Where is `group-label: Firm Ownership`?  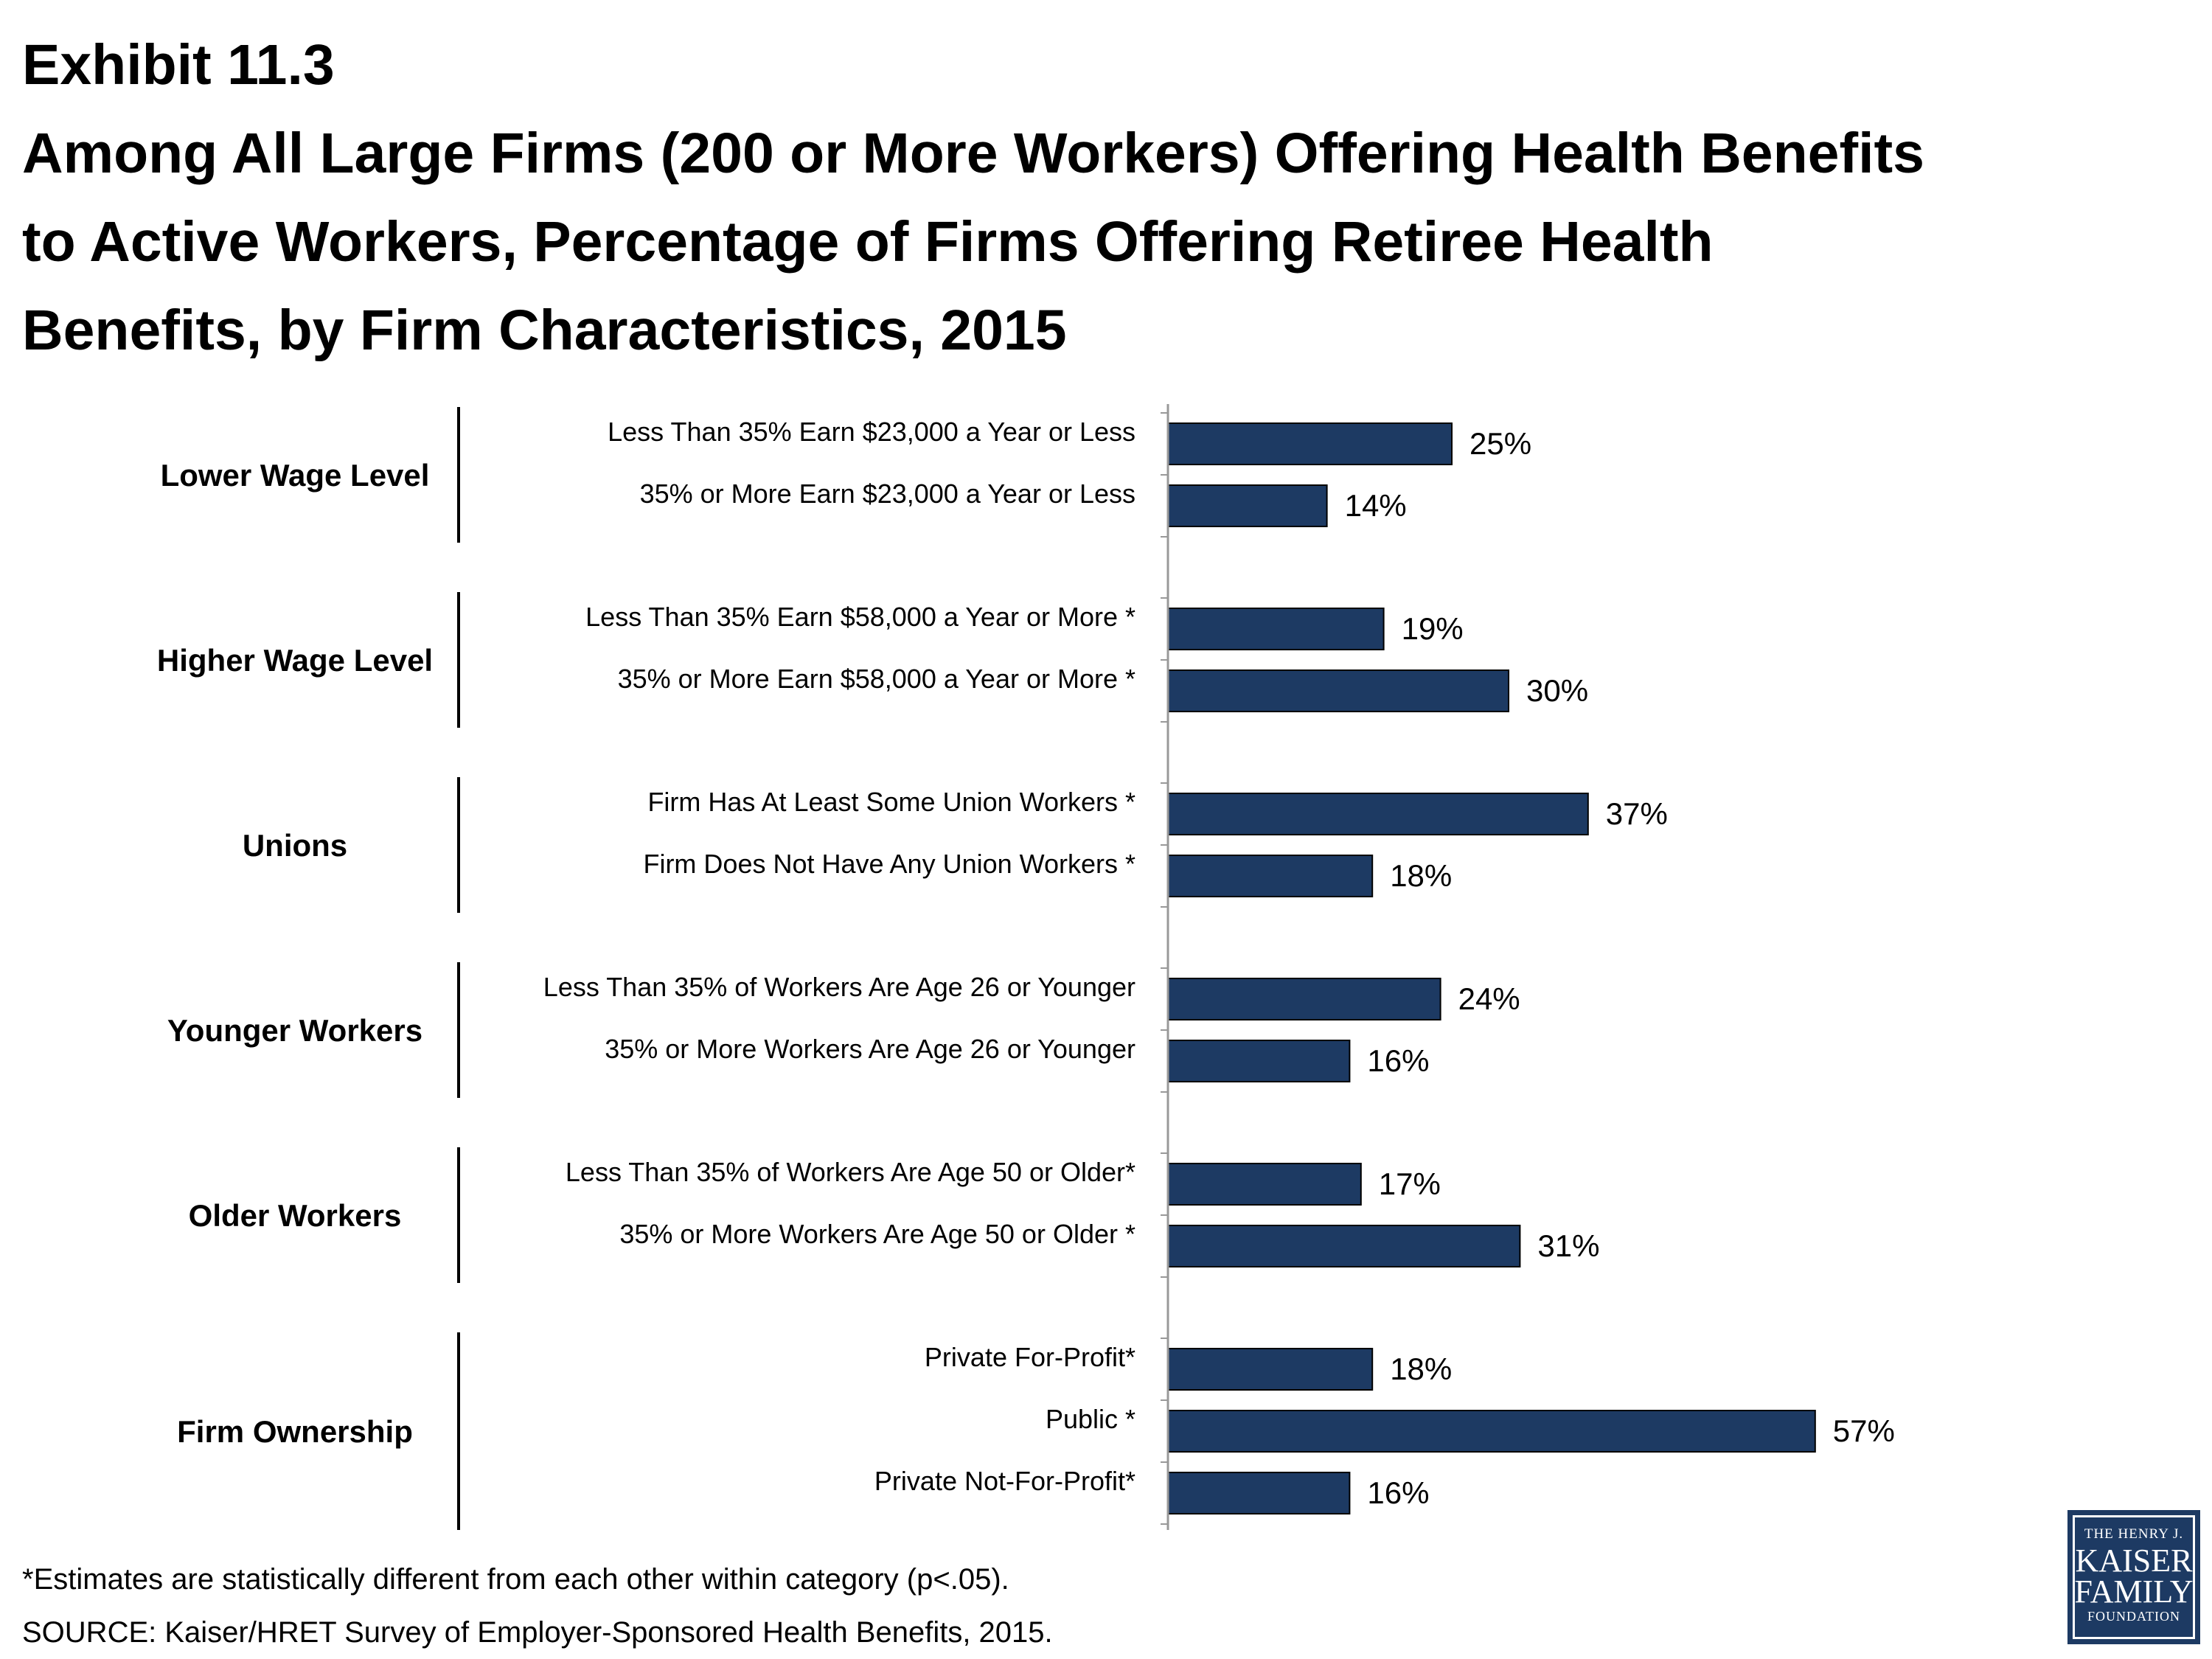 group-label: Firm Ownership is located at coordinates (295, 1431).